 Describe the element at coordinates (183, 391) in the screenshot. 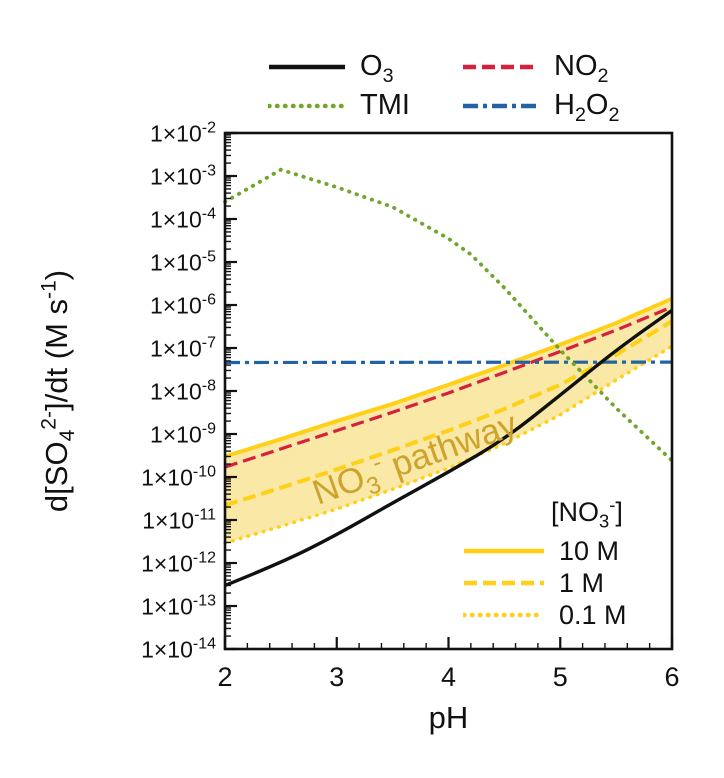

I see `y-tick-label: 1×10⁻⁸` at that location.